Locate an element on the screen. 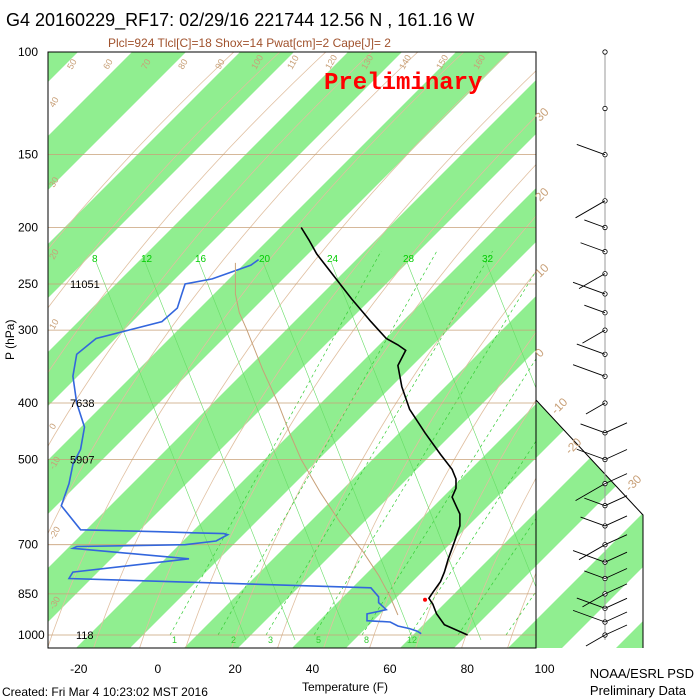  wind-station-circle is located at coordinates (605, 108).